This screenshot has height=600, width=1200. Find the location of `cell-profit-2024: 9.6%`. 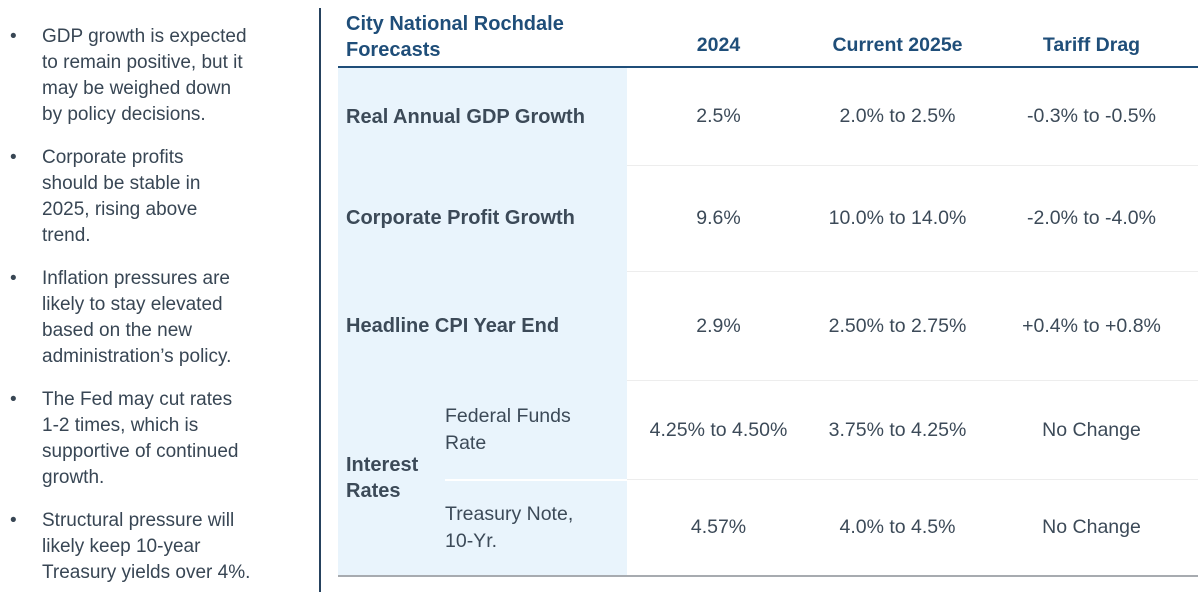

cell-profit-2024: 9.6% is located at coordinates (718, 218).